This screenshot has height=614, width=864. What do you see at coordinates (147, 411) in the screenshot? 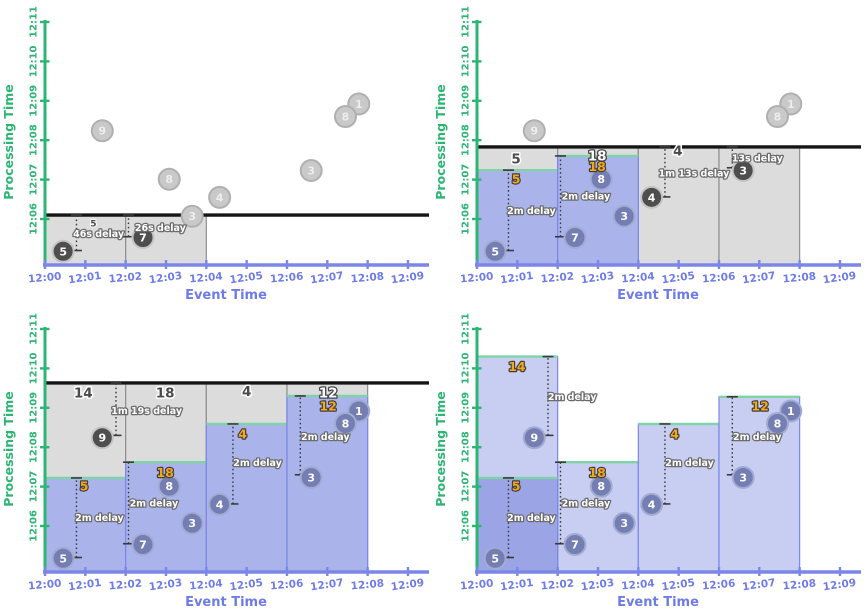
I see `delay-label: 1m 19s delay` at bounding box center [147, 411].